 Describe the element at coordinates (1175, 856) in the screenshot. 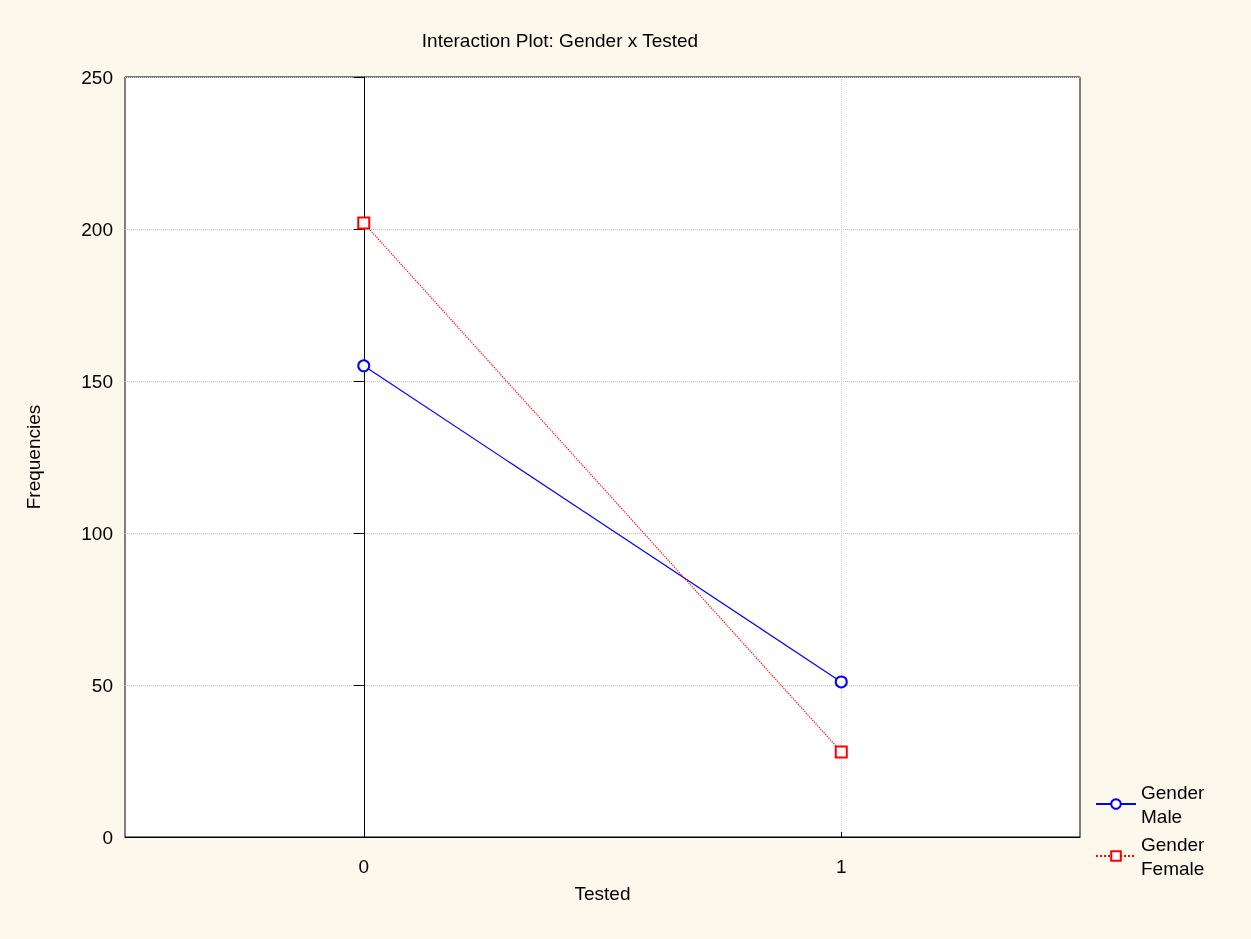

I see `legend-label: Gender Female` at that location.